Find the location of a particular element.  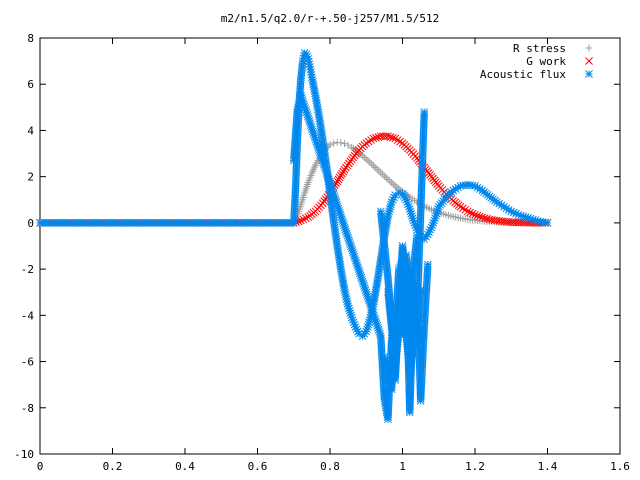

legend-label: G work is located at coordinates (546, 61).